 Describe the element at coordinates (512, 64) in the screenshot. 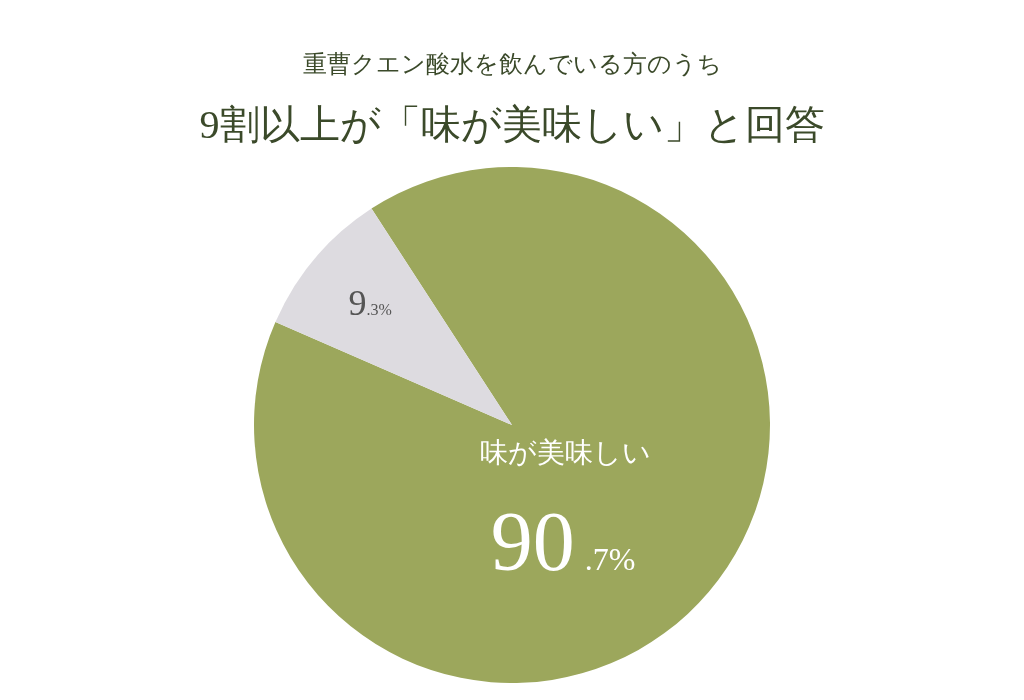

I see `chart-subtitle: 重曹クエン酸水を飲んでいる方のうち` at that location.